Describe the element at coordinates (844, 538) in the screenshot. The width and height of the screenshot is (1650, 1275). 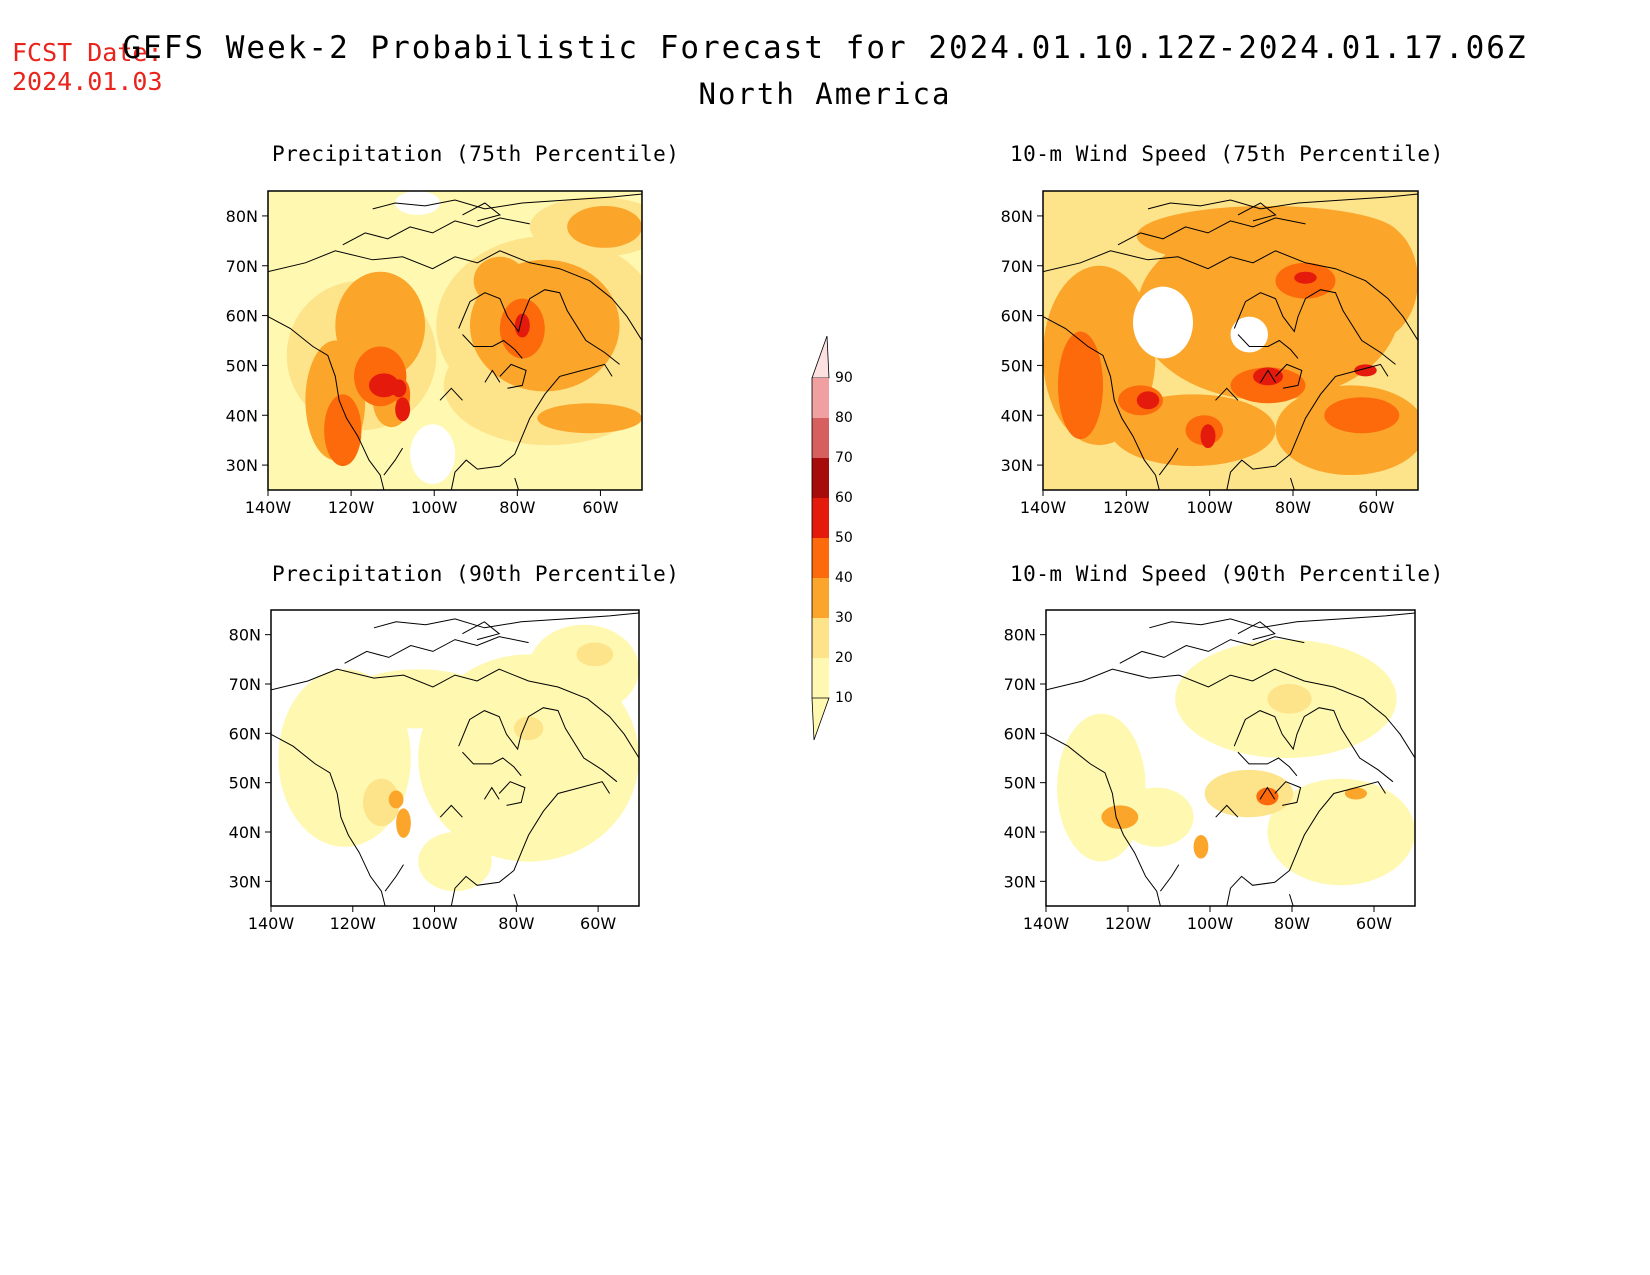
I see `color-bar-label: 50` at that location.